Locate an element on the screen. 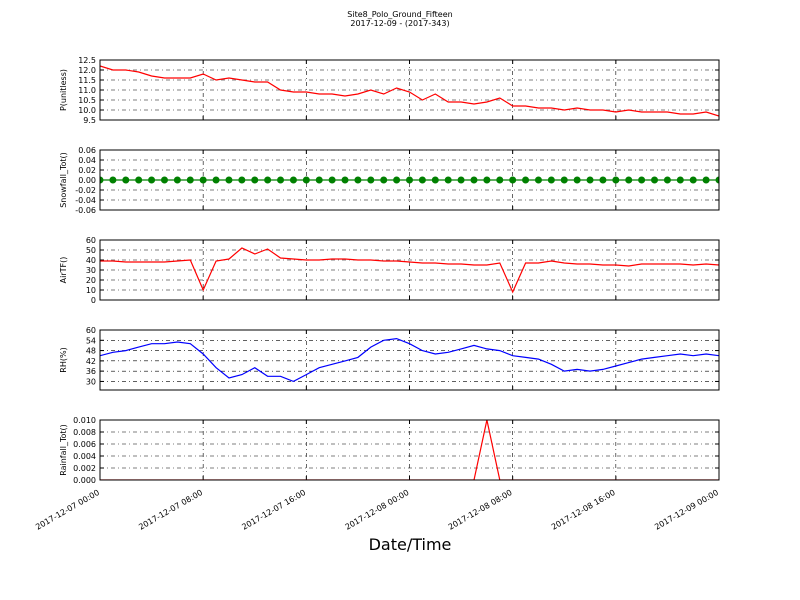  y-tick-label: -0.02 is located at coordinates (85, 190).